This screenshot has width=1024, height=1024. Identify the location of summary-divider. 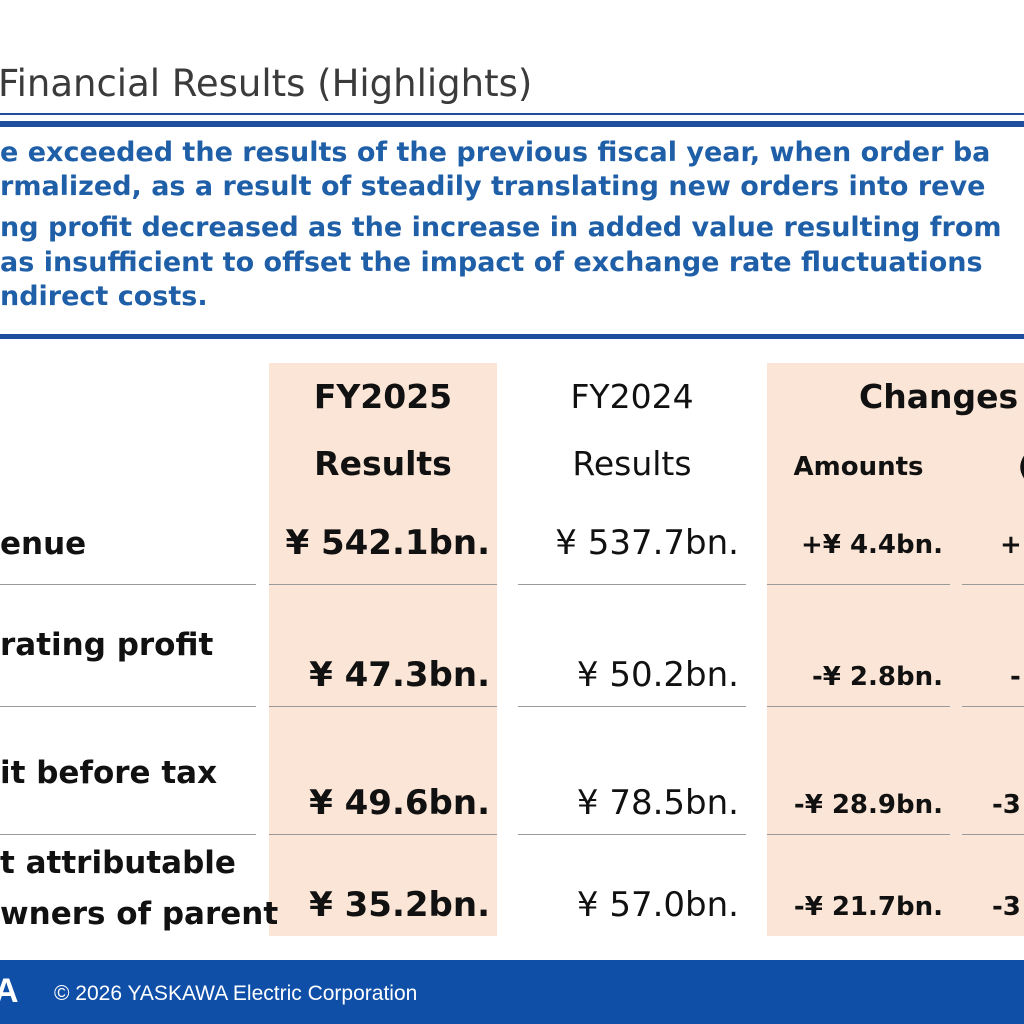
(512, 336).